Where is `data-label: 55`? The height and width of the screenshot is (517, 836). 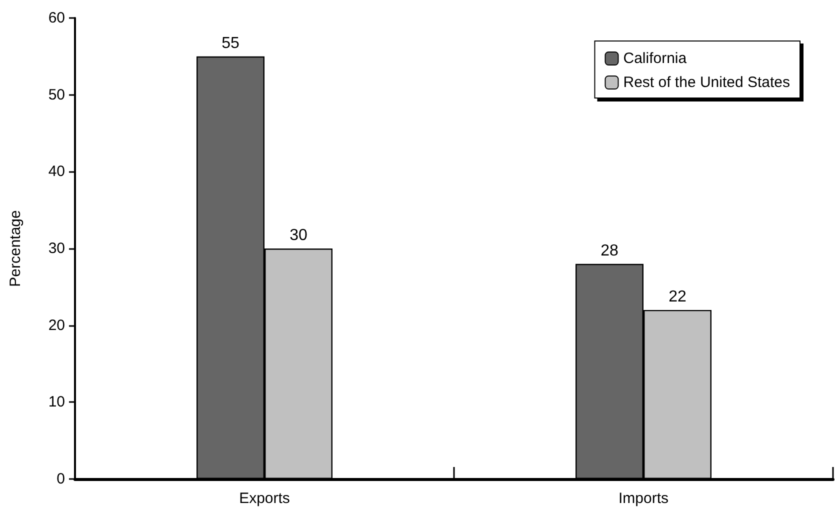
data-label: 55 is located at coordinates (231, 43).